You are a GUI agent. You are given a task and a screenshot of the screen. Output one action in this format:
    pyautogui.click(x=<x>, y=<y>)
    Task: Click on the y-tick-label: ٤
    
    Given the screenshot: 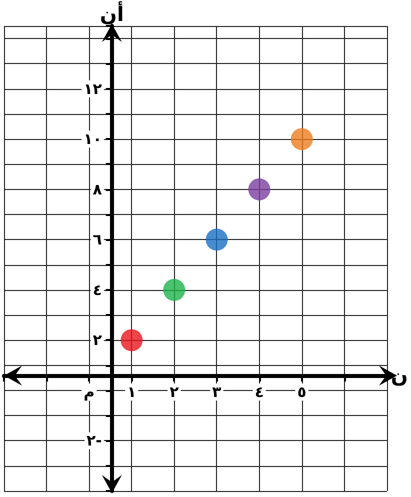 What is the action you would take?
    pyautogui.click(x=97, y=289)
    